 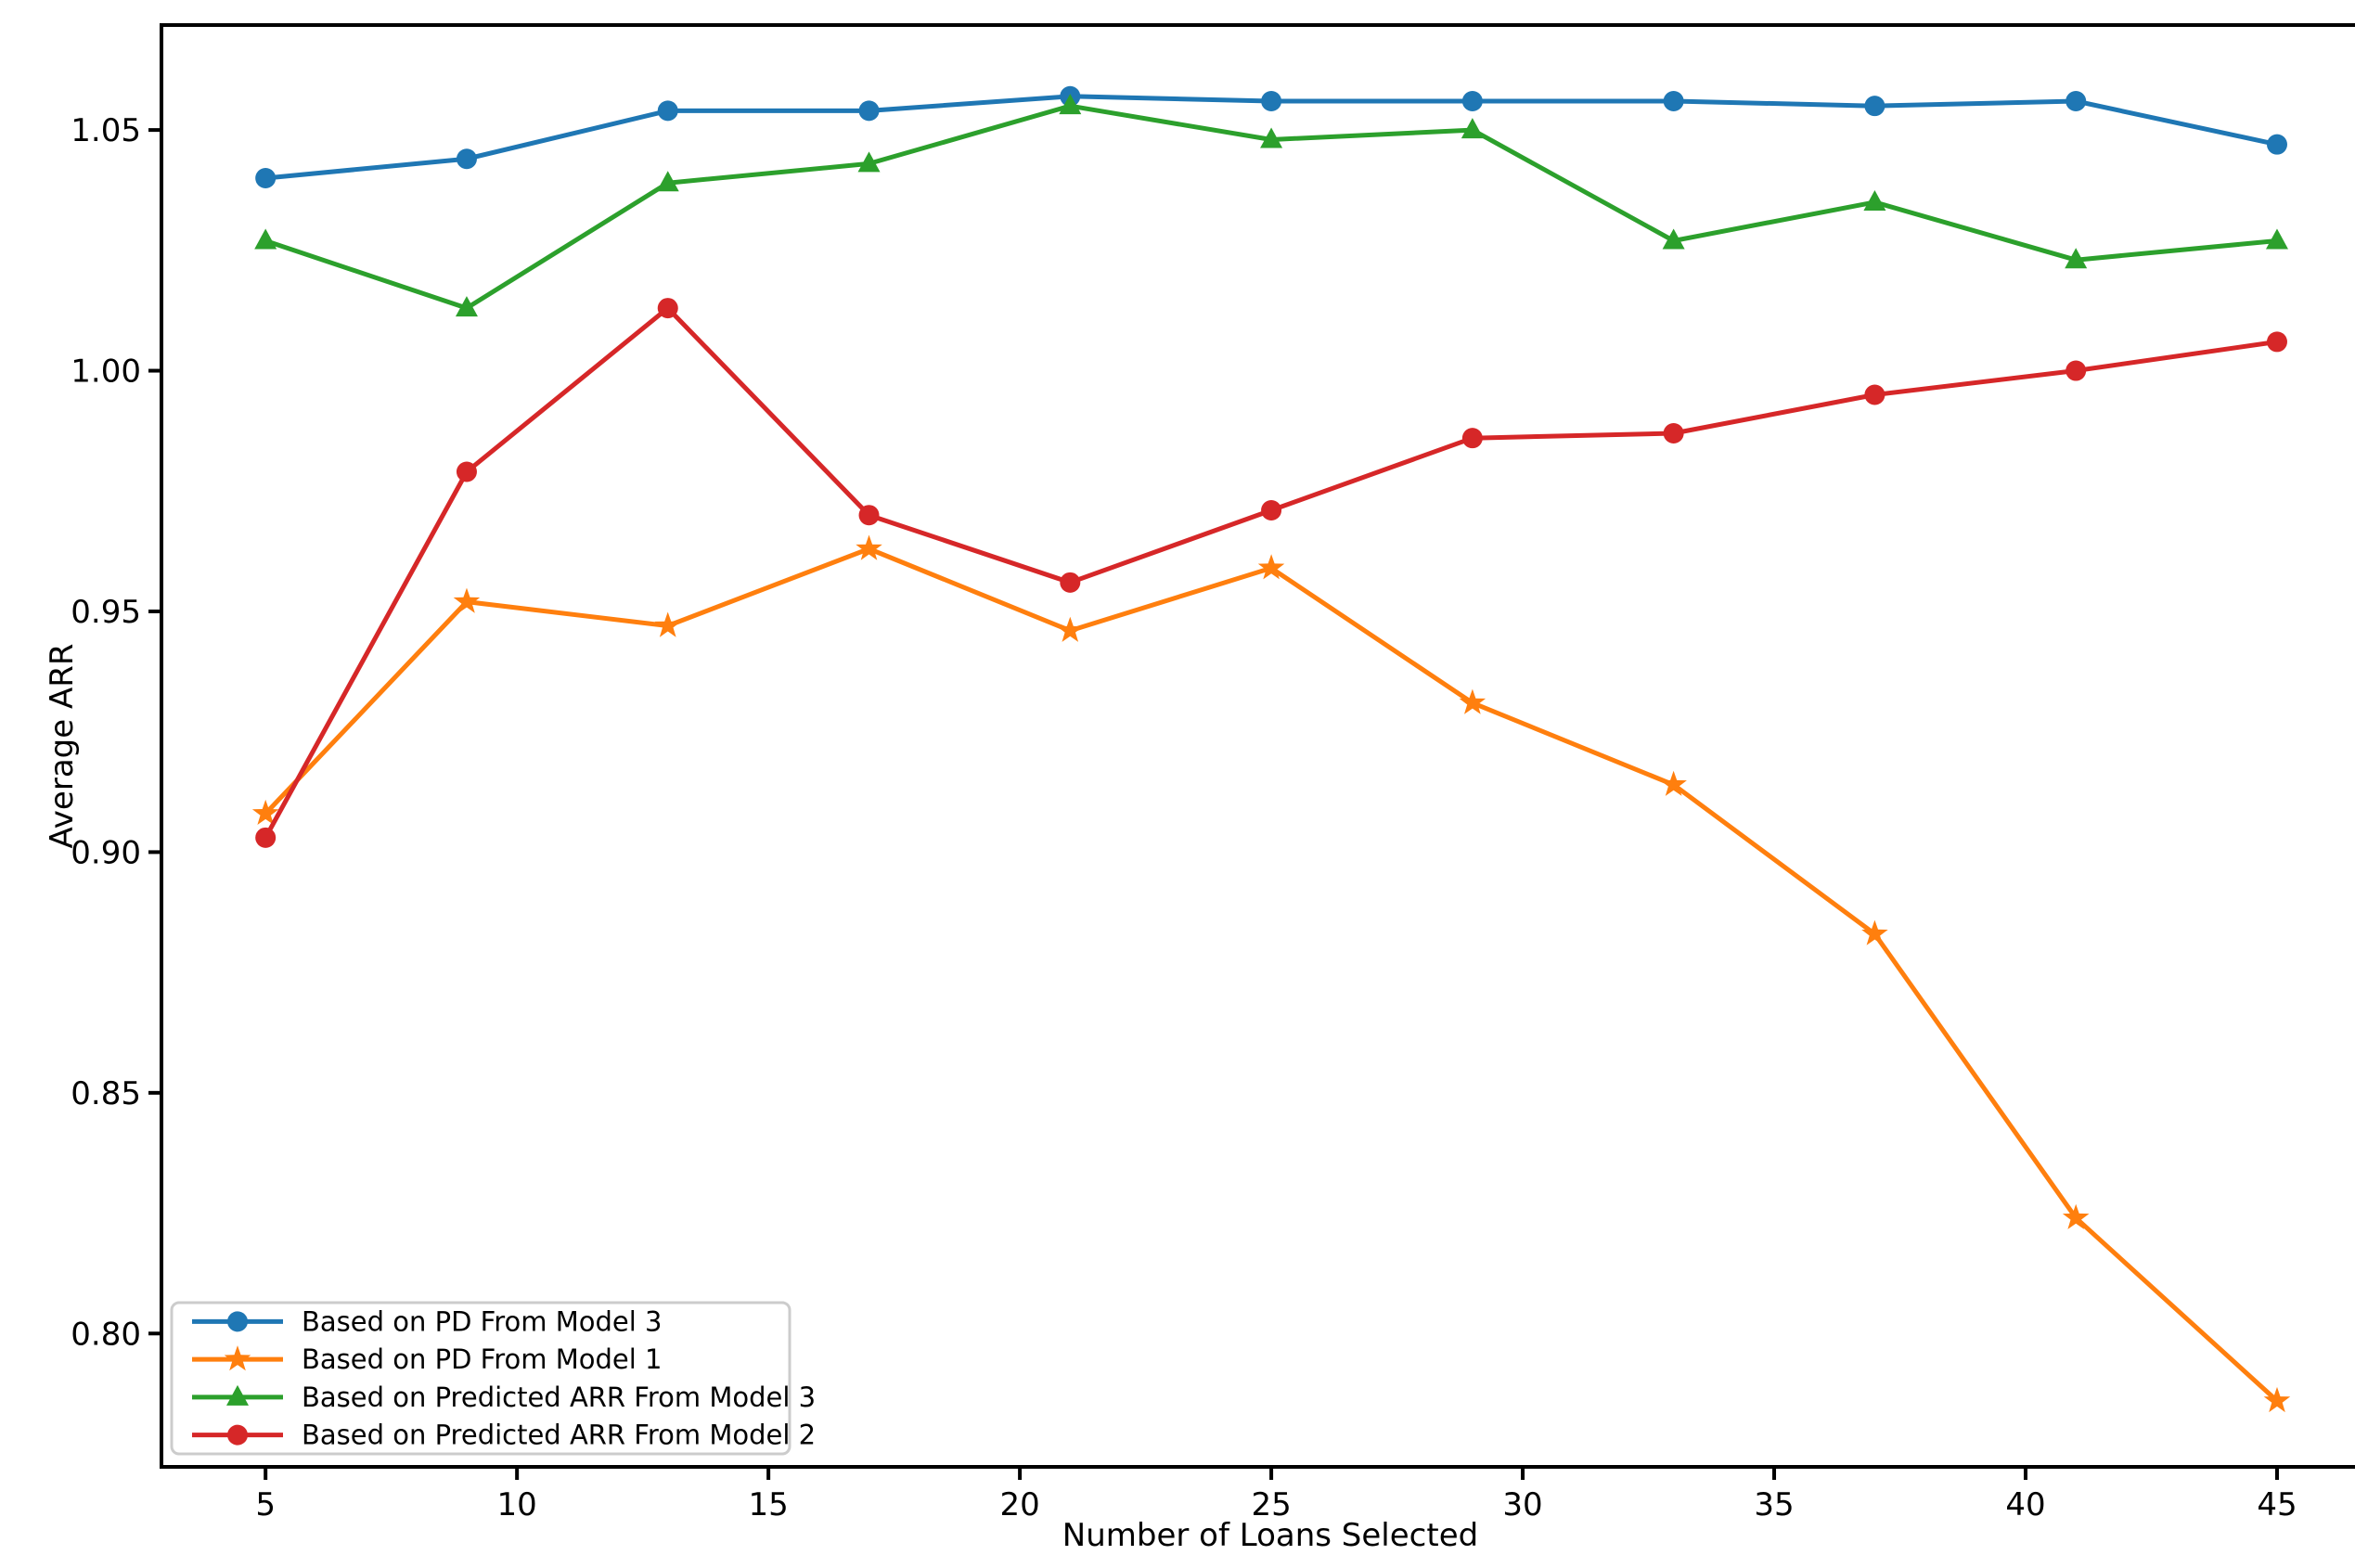 What do you see at coordinates (1270, 1535) in the screenshot?
I see `x-axis-label: Number of Loans Selected` at bounding box center [1270, 1535].